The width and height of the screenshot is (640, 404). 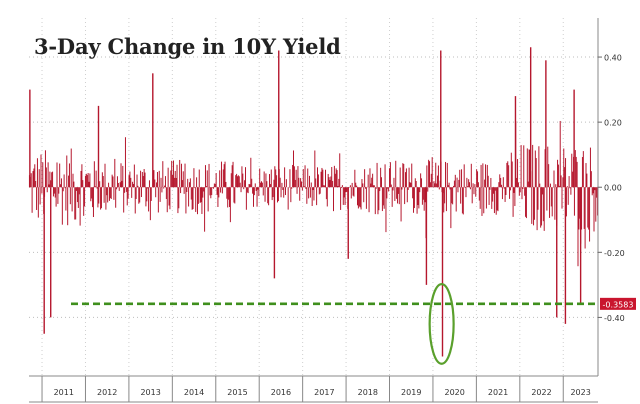 What do you see at coordinates (580, 392) in the screenshot?
I see `x-tick-label: 2023` at bounding box center [580, 392].